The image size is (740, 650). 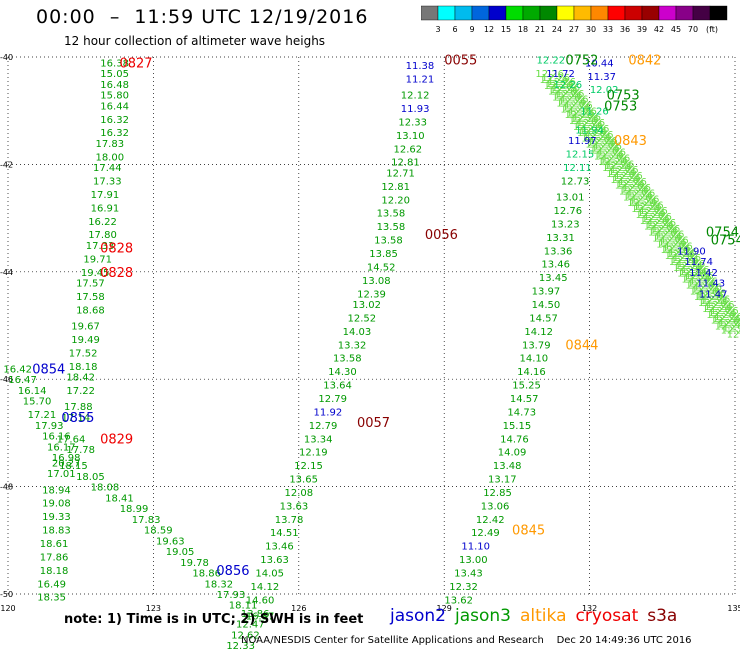 I want to click on legend-entry: jason3, so click(x=483, y=616).